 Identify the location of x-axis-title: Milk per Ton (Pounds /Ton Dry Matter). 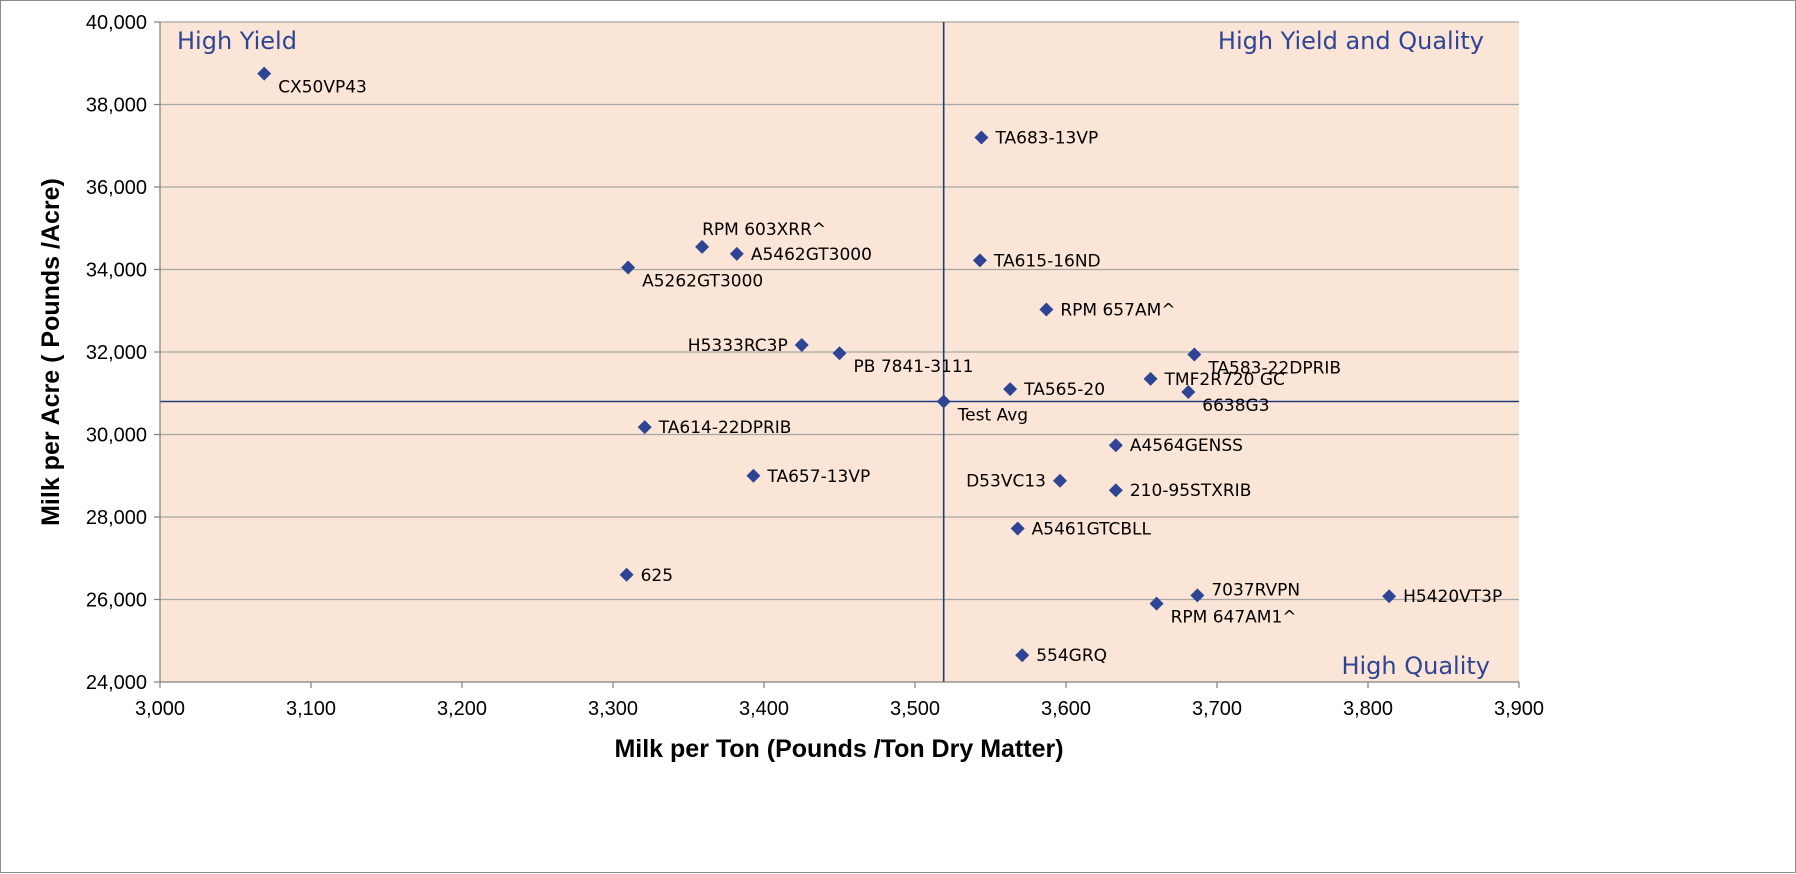
(838, 749).